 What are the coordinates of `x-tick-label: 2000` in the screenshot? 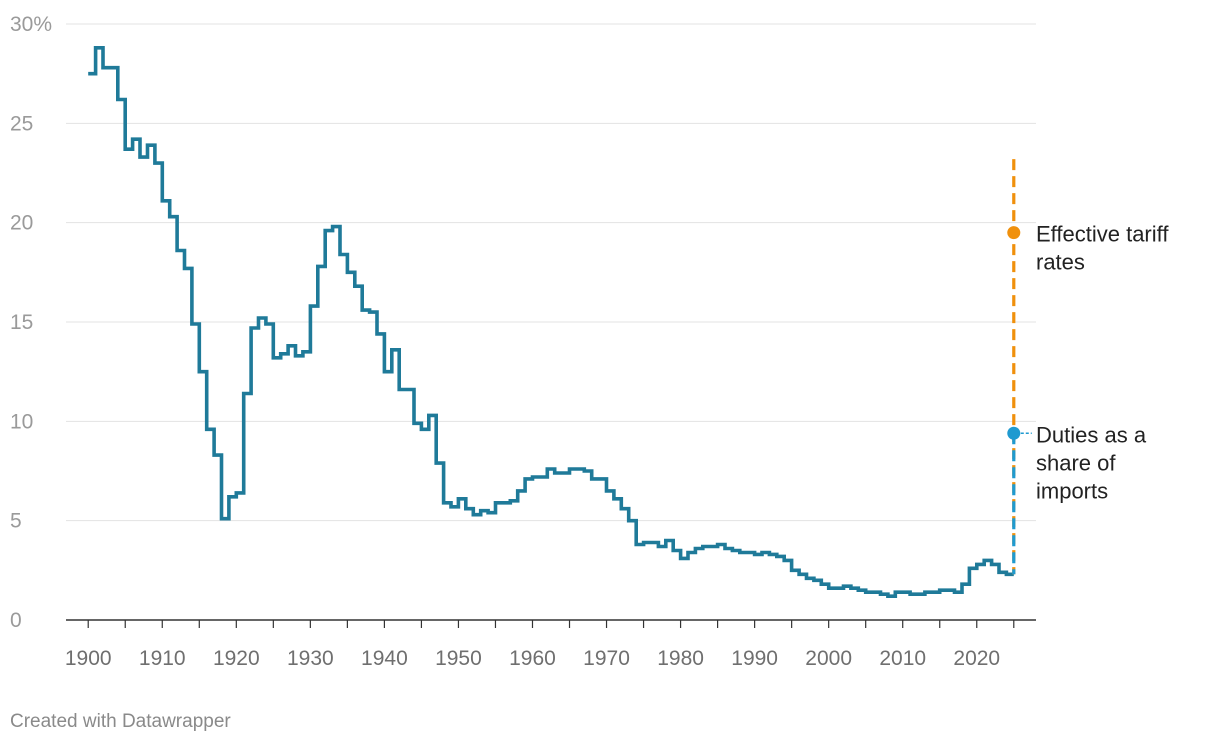 It's located at (828, 658).